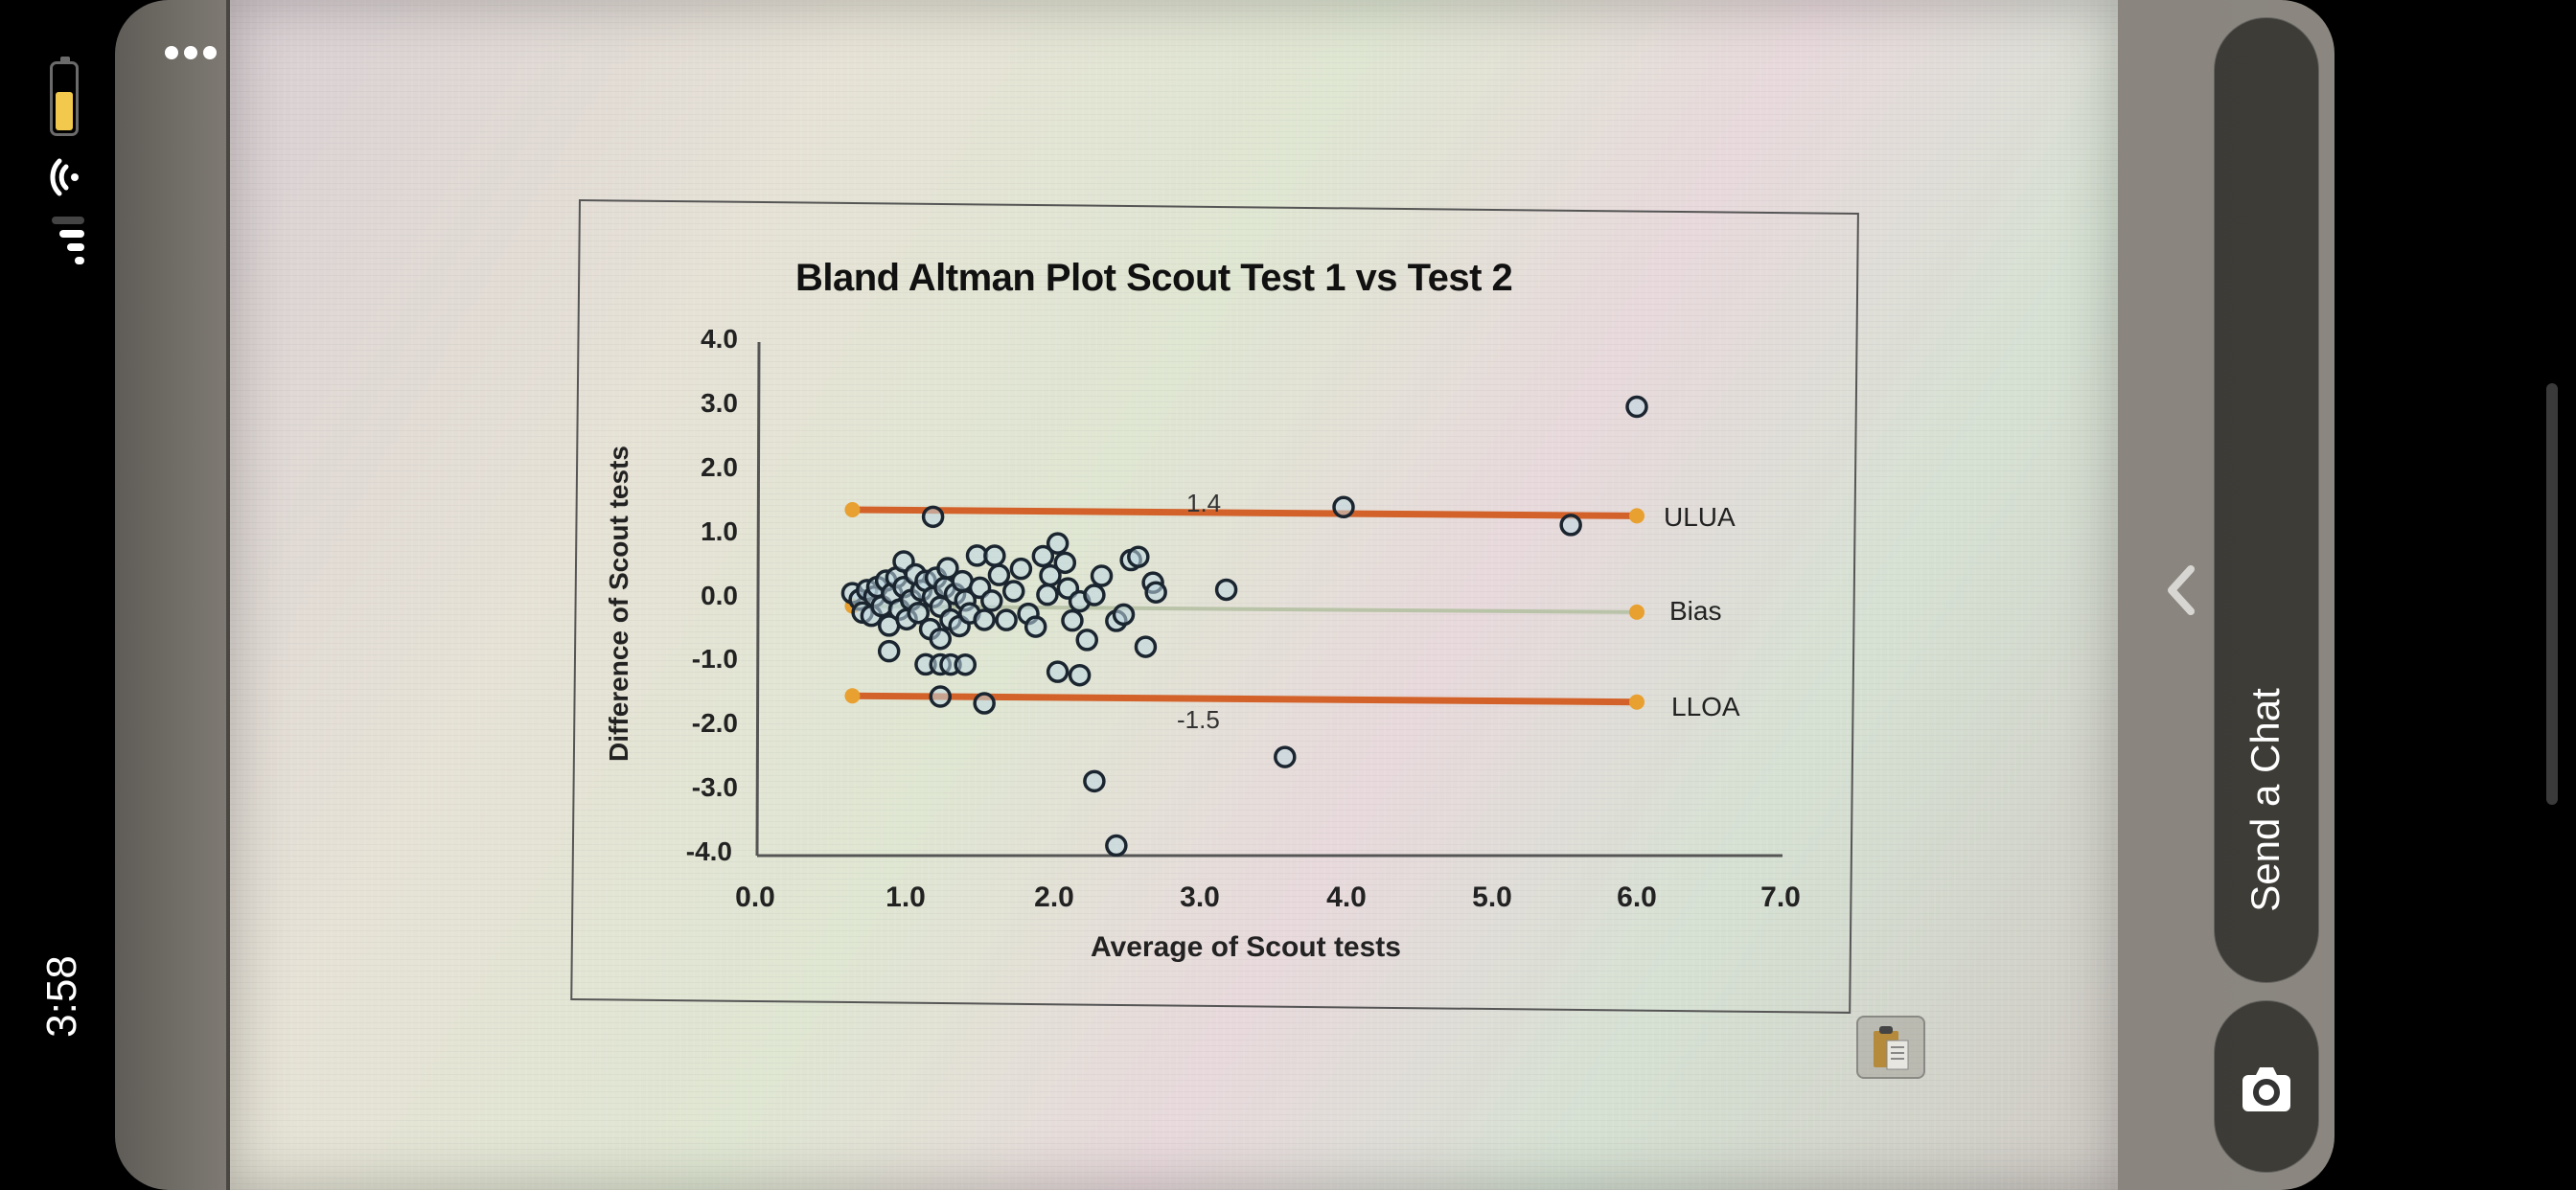  Describe the element at coordinates (719, 339) in the screenshot. I see `y-tick: 4.0` at that location.